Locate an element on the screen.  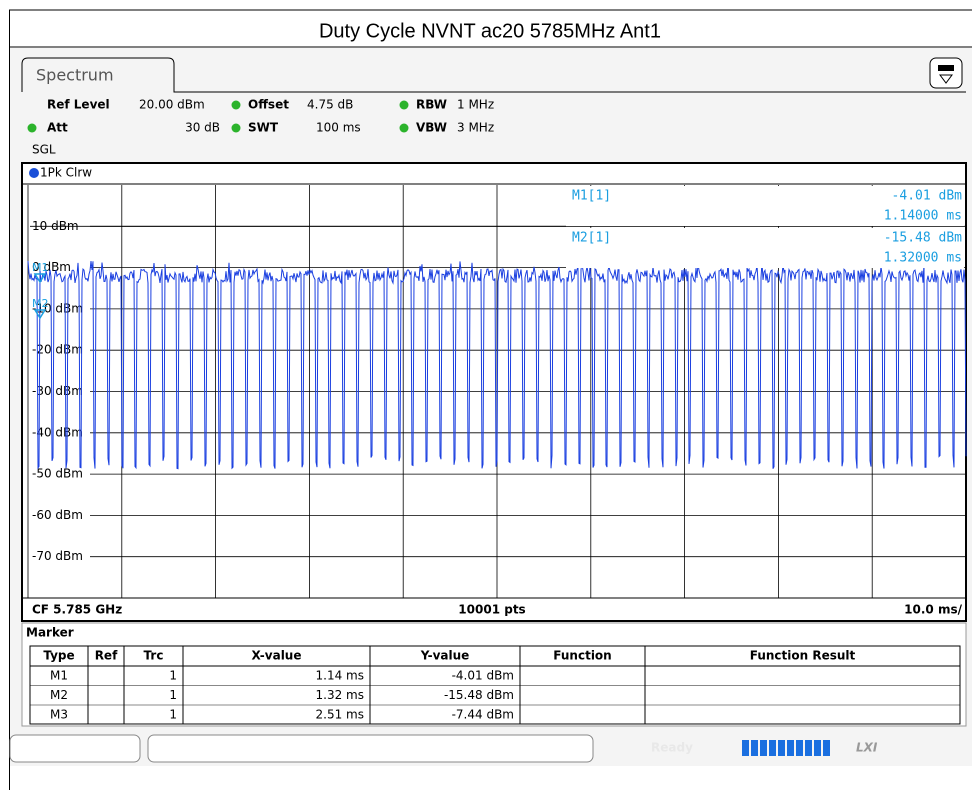
table-cell: 1.14 ms is located at coordinates (340, 676).